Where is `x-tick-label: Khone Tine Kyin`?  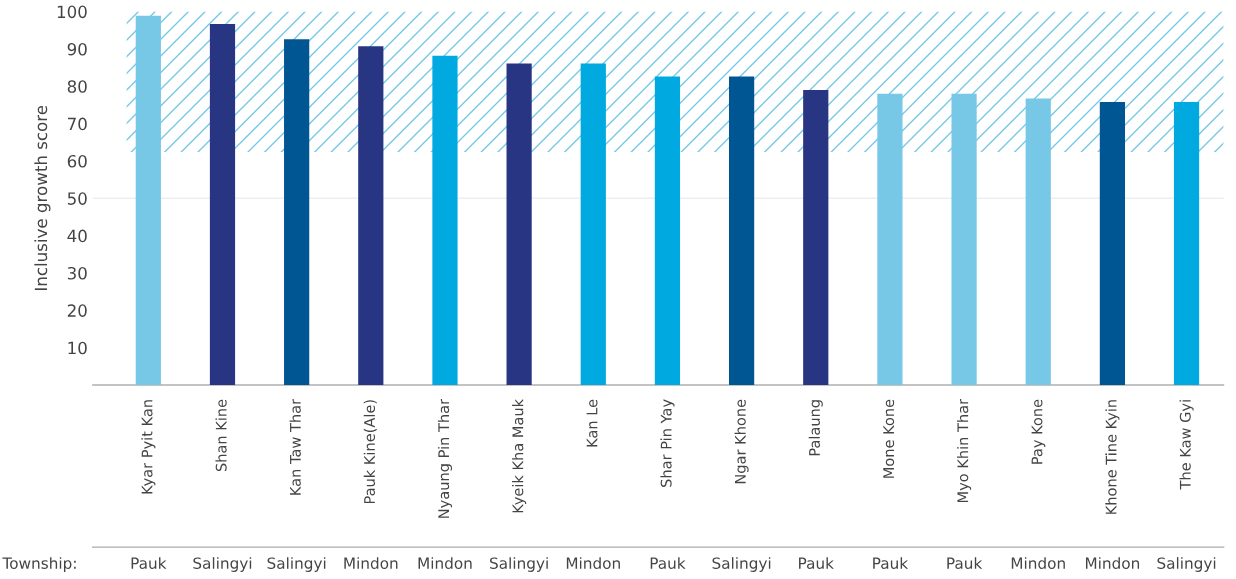
x-tick-label: Khone Tine Kyin is located at coordinates (1112, 457).